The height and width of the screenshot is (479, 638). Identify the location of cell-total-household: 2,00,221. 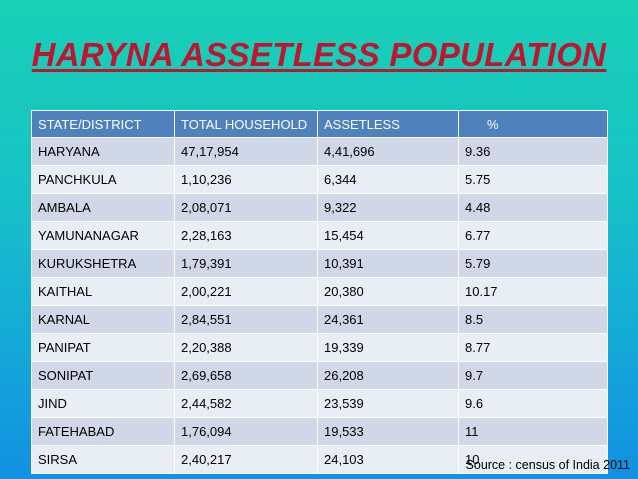
(246, 291).